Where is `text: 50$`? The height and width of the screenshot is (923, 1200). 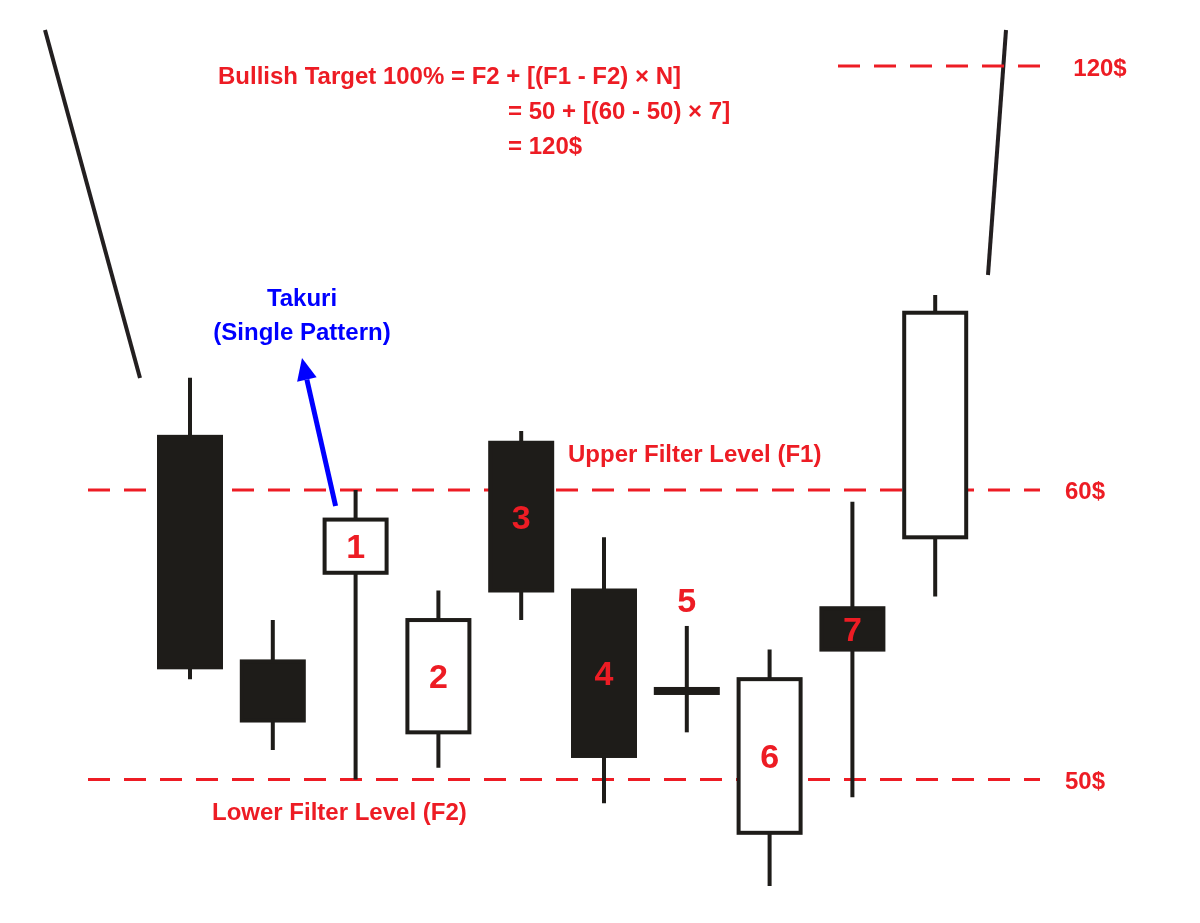
text: 50$ is located at coordinates (1085, 780).